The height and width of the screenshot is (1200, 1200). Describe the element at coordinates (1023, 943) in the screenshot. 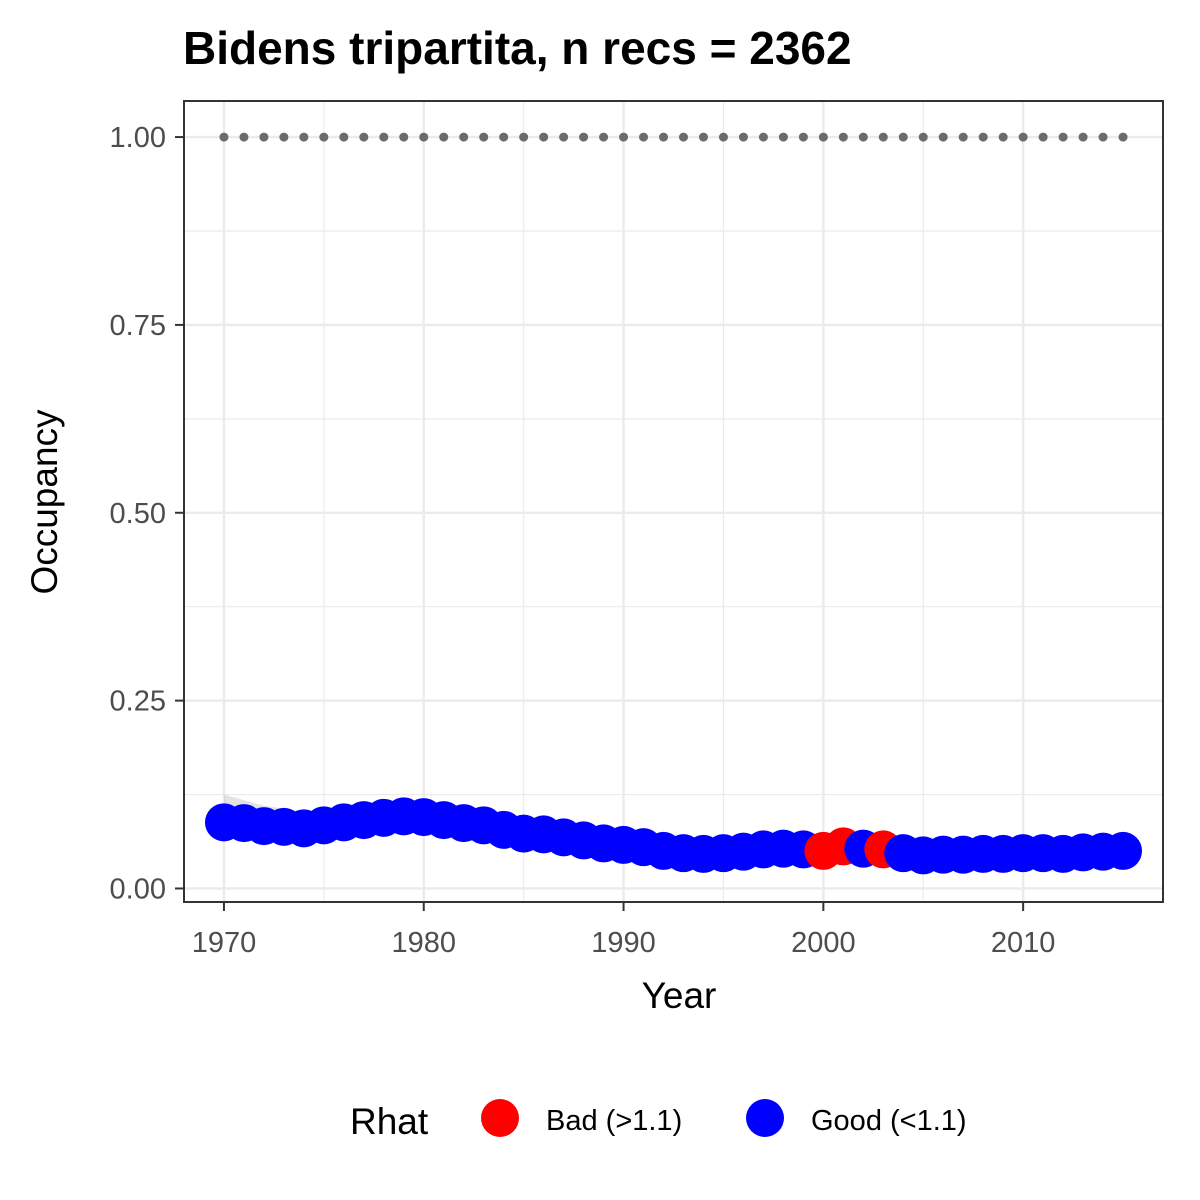

I see `x-tick-label: 2010` at that location.